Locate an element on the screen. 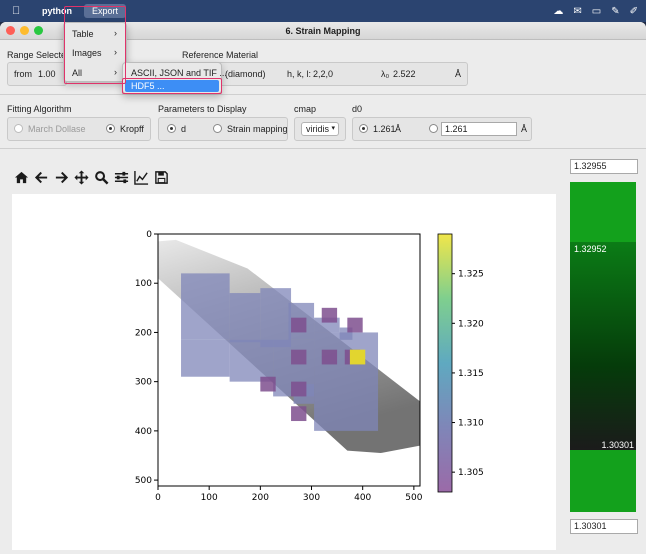 The height and width of the screenshot is (554, 646). from-label: from is located at coordinates (23, 74).